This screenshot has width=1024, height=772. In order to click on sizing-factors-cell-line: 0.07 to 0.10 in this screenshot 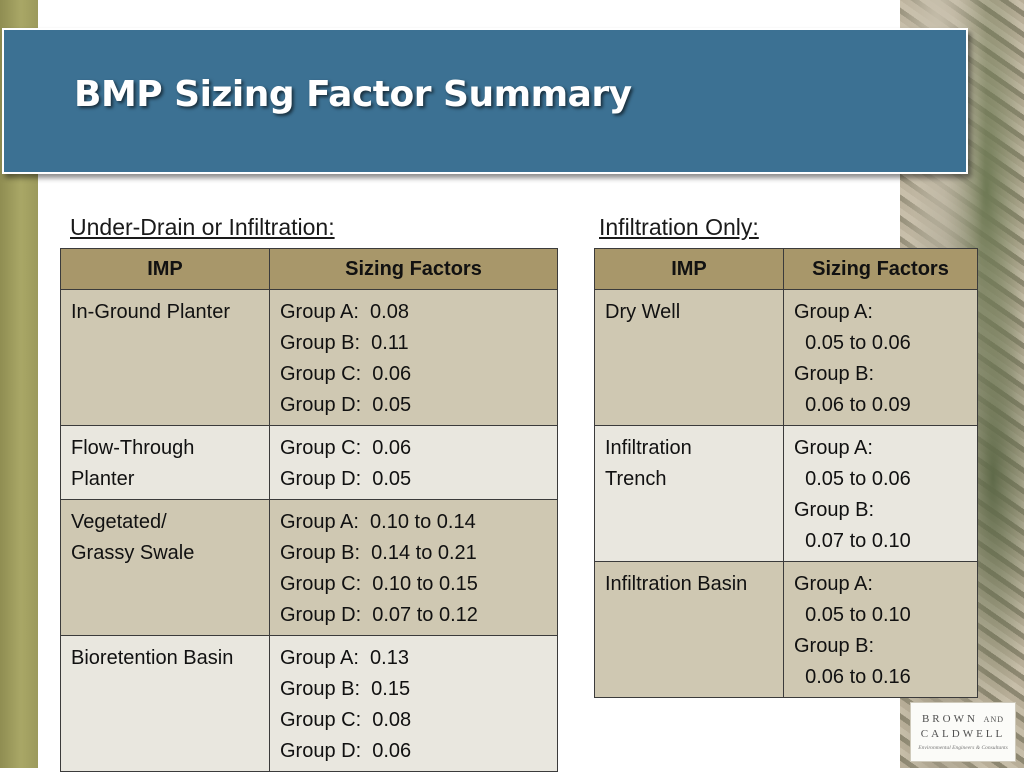, I will do `click(852, 541)`.